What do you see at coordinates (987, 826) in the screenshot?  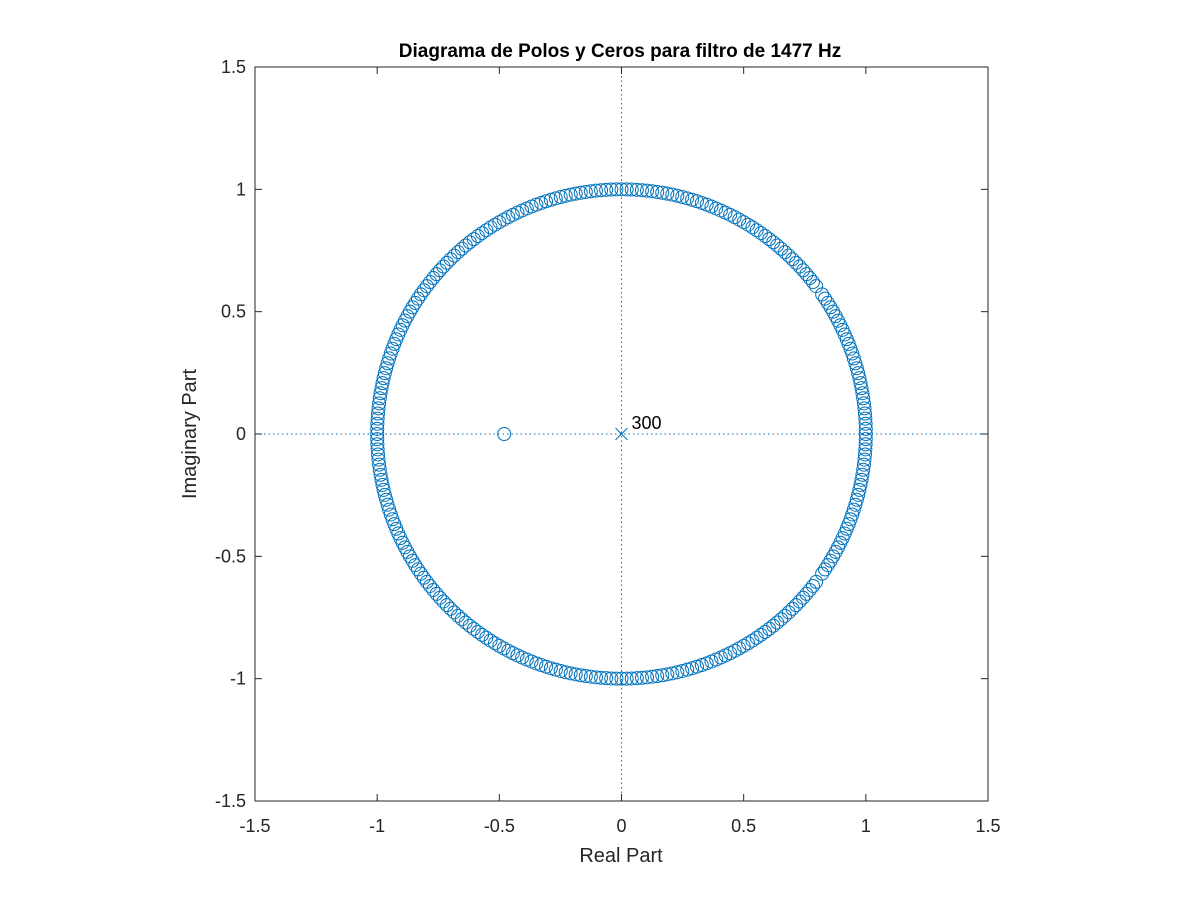 I see `x-tick-label: 1.5` at bounding box center [987, 826].